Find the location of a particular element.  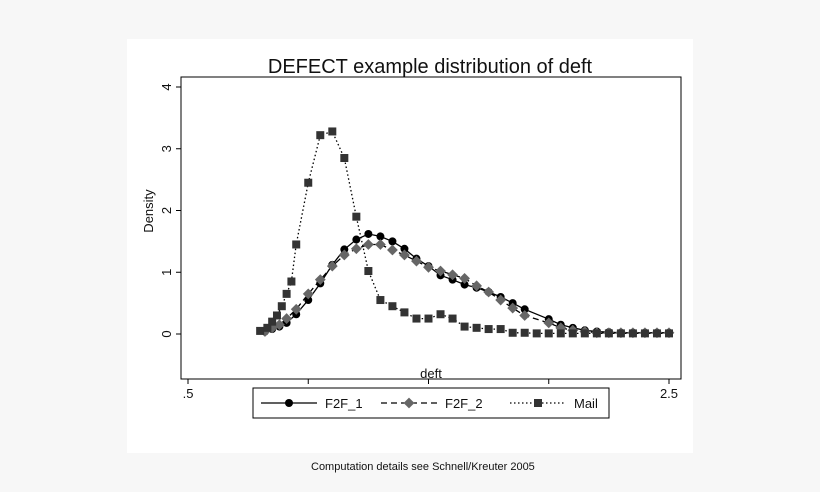

legend-label-mail: Mail is located at coordinates (586, 403).